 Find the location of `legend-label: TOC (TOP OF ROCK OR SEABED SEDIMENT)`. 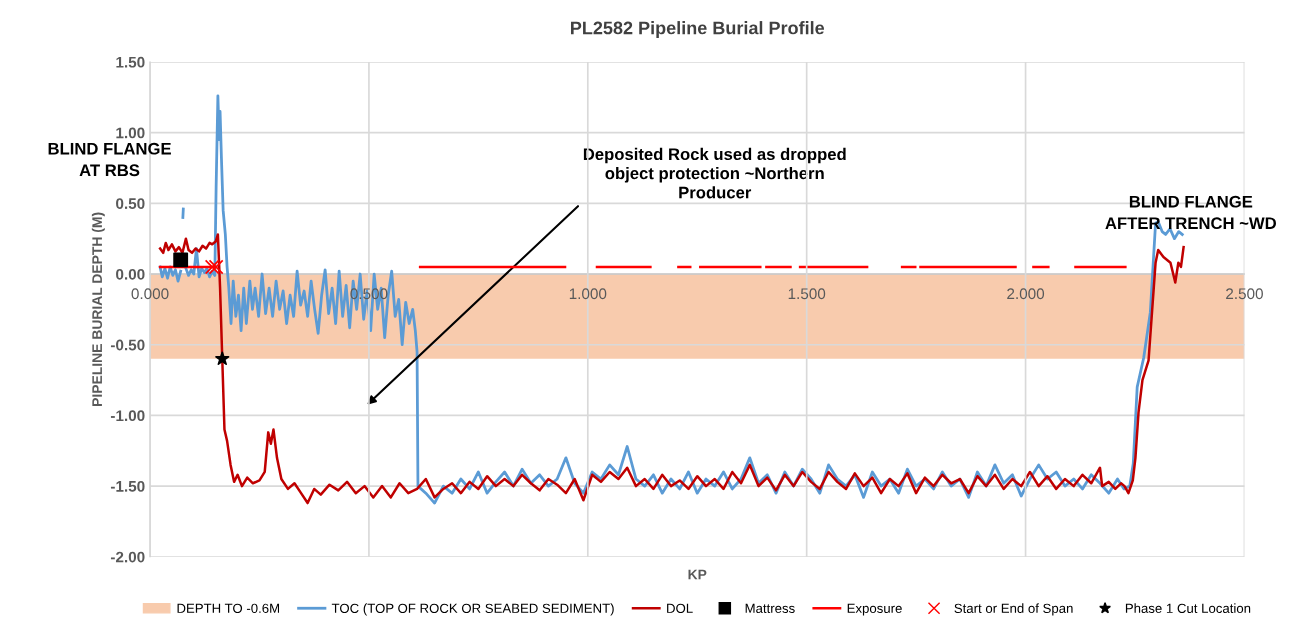

legend-label: TOC (TOP OF ROCK OR SEABED SEDIMENT) is located at coordinates (472, 609).